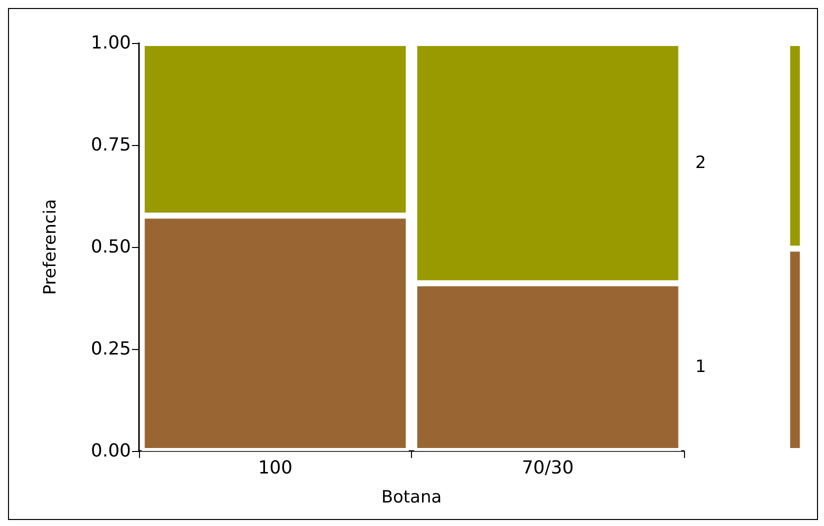  What do you see at coordinates (110, 451) in the screenshot?
I see `y-tick-label: 0.00` at bounding box center [110, 451].